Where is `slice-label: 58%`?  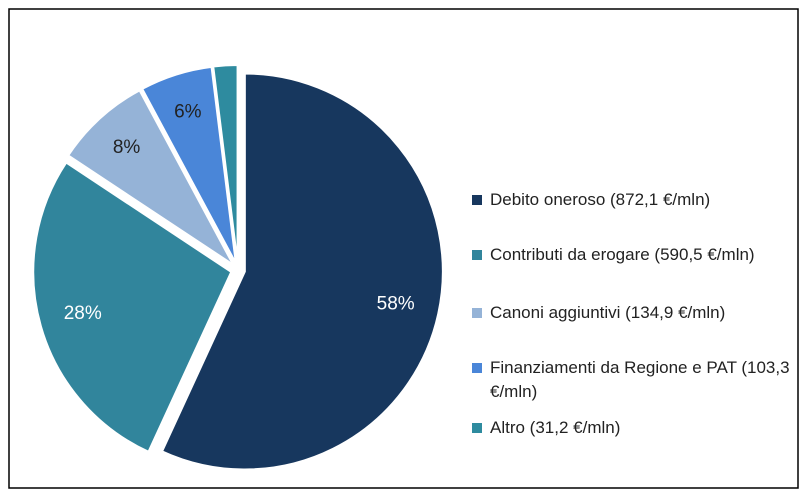
slice-label: 58% is located at coordinates (396, 304).